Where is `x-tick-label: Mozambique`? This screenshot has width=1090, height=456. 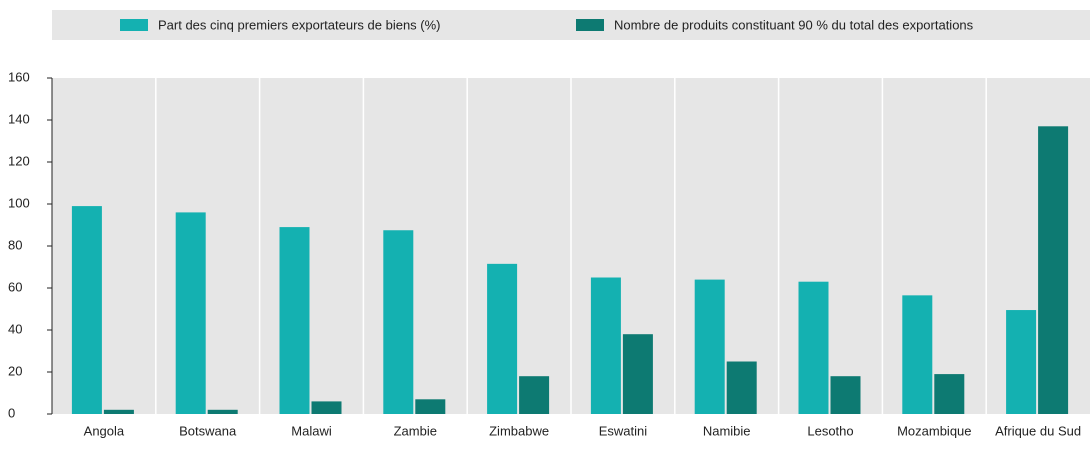 x-tick-label: Mozambique is located at coordinates (934, 430).